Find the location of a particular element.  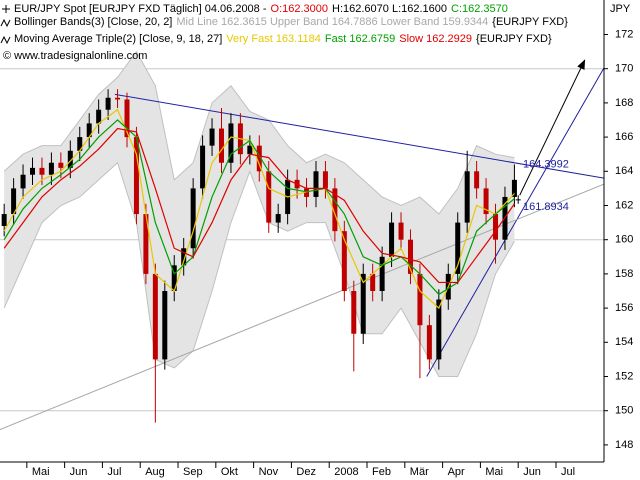

legend-text: C:162.3570 is located at coordinates (479, 9).